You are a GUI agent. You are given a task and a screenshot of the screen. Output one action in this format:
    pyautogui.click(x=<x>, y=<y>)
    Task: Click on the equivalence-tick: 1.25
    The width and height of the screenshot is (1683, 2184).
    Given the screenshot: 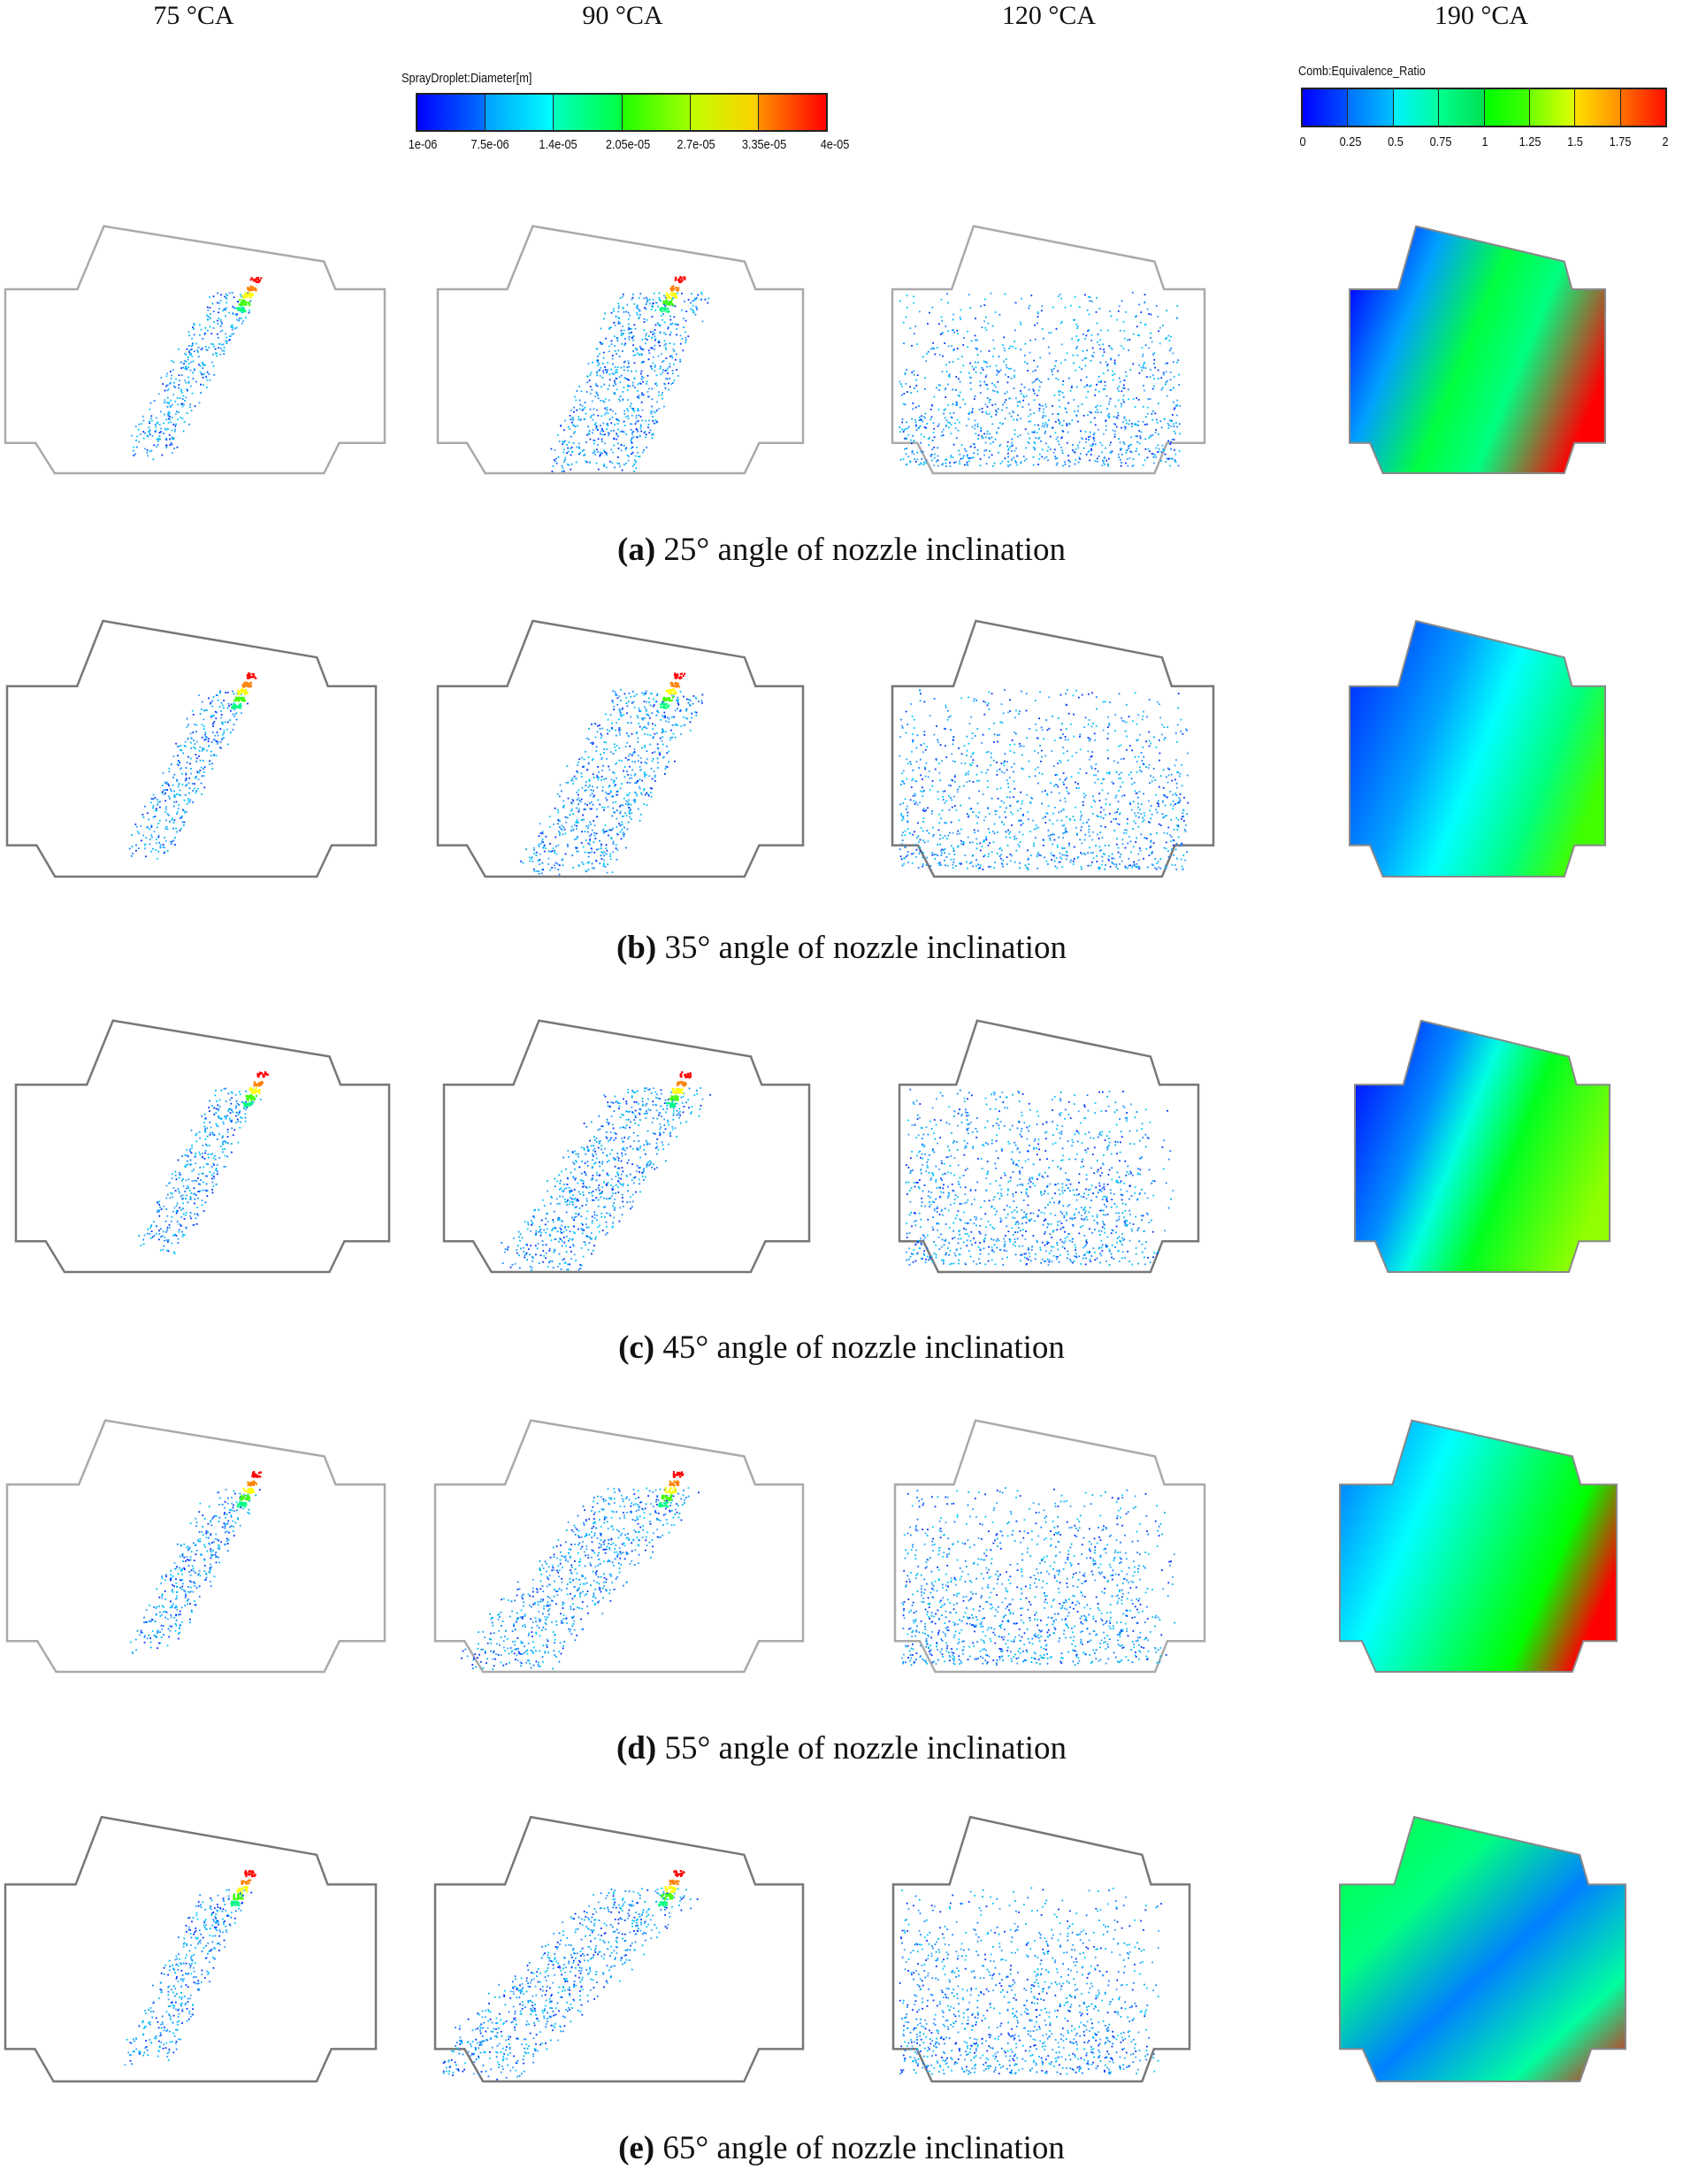 What is the action you would take?
    pyautogui.click(x=1530, y=141)
    